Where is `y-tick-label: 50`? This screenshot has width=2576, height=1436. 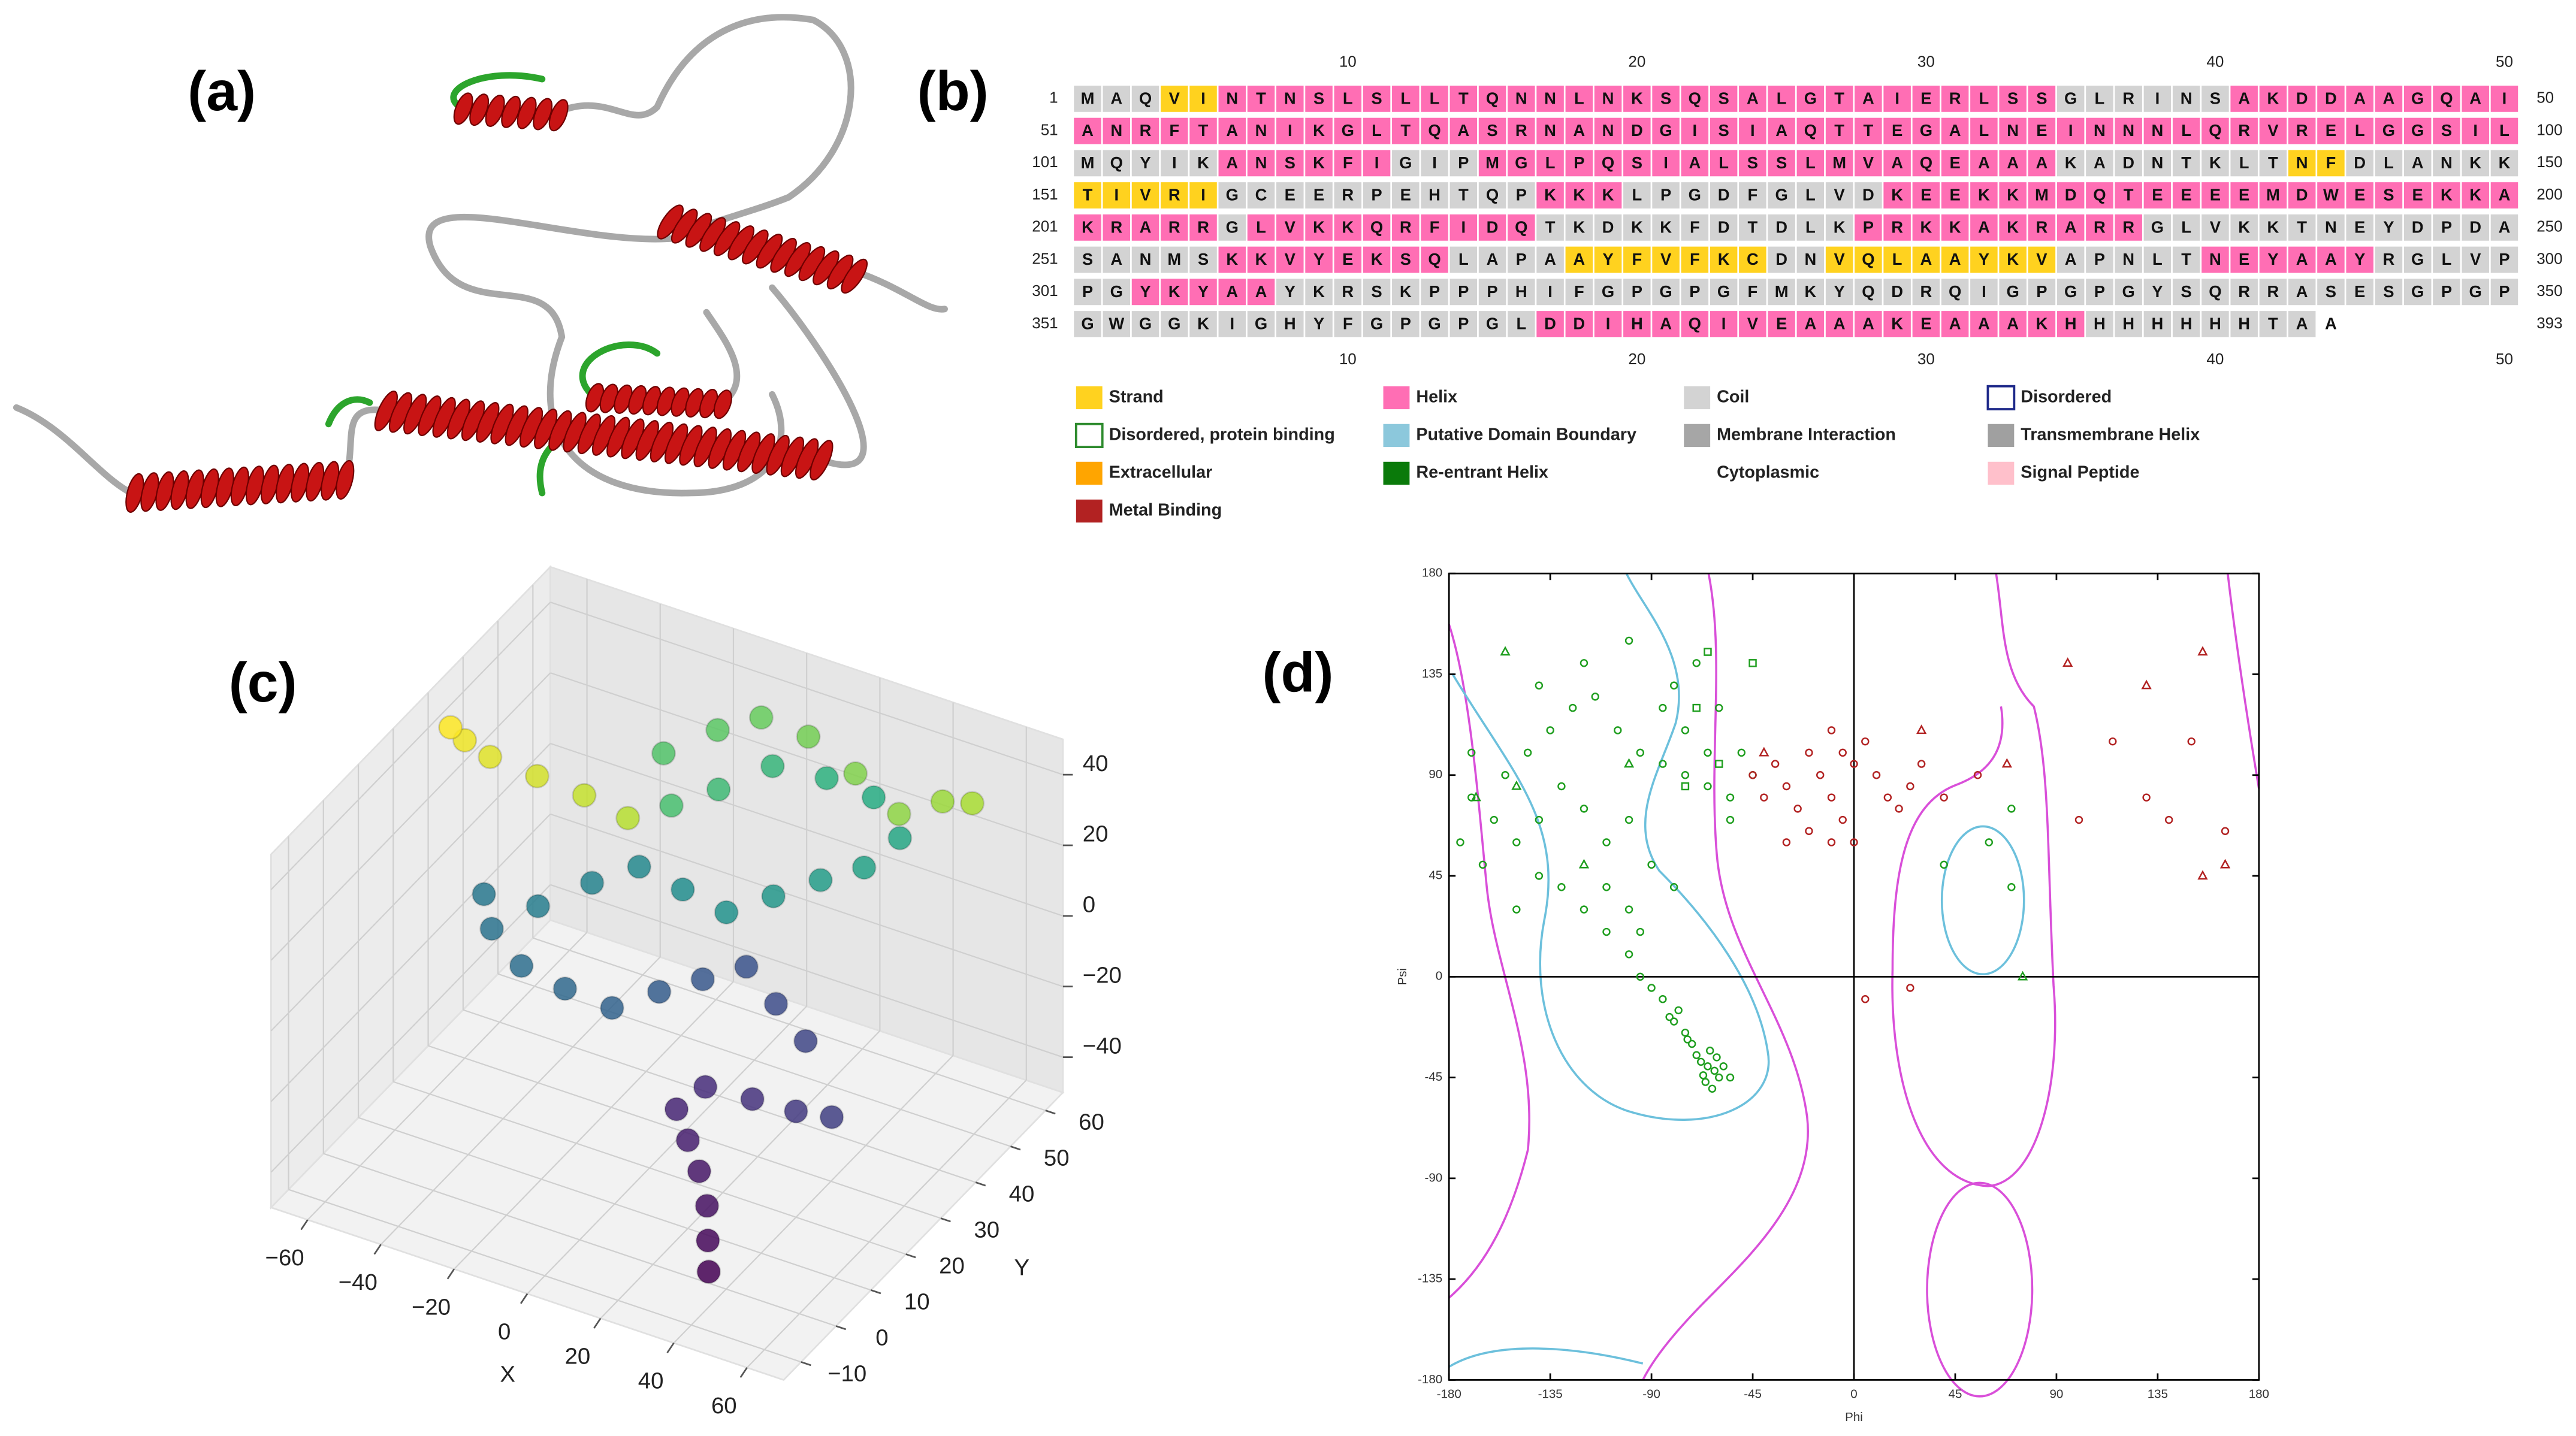 y-tick-label: 50 is located at coordinates (1057, 1158).